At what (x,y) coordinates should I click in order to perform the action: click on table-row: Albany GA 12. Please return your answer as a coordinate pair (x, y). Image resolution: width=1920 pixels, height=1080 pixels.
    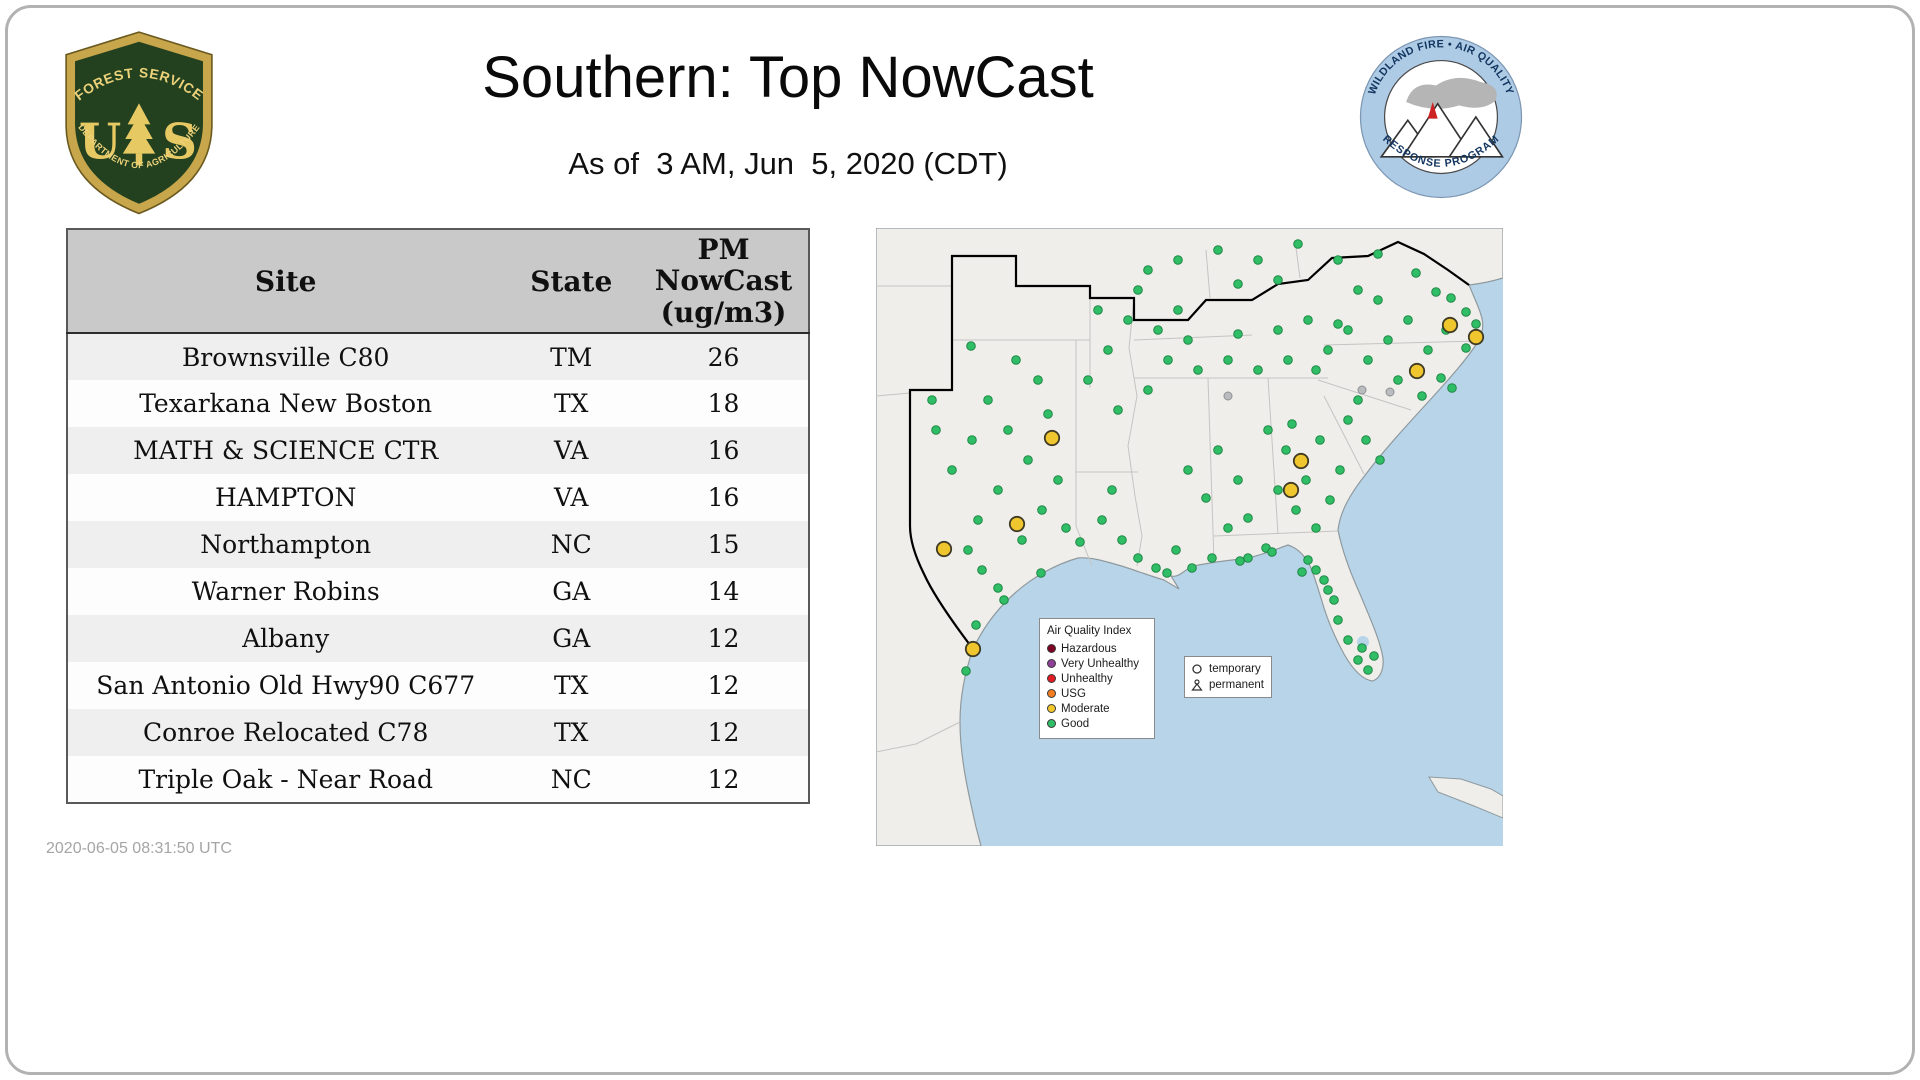
    Looking at the image, I should click on (438, 639).